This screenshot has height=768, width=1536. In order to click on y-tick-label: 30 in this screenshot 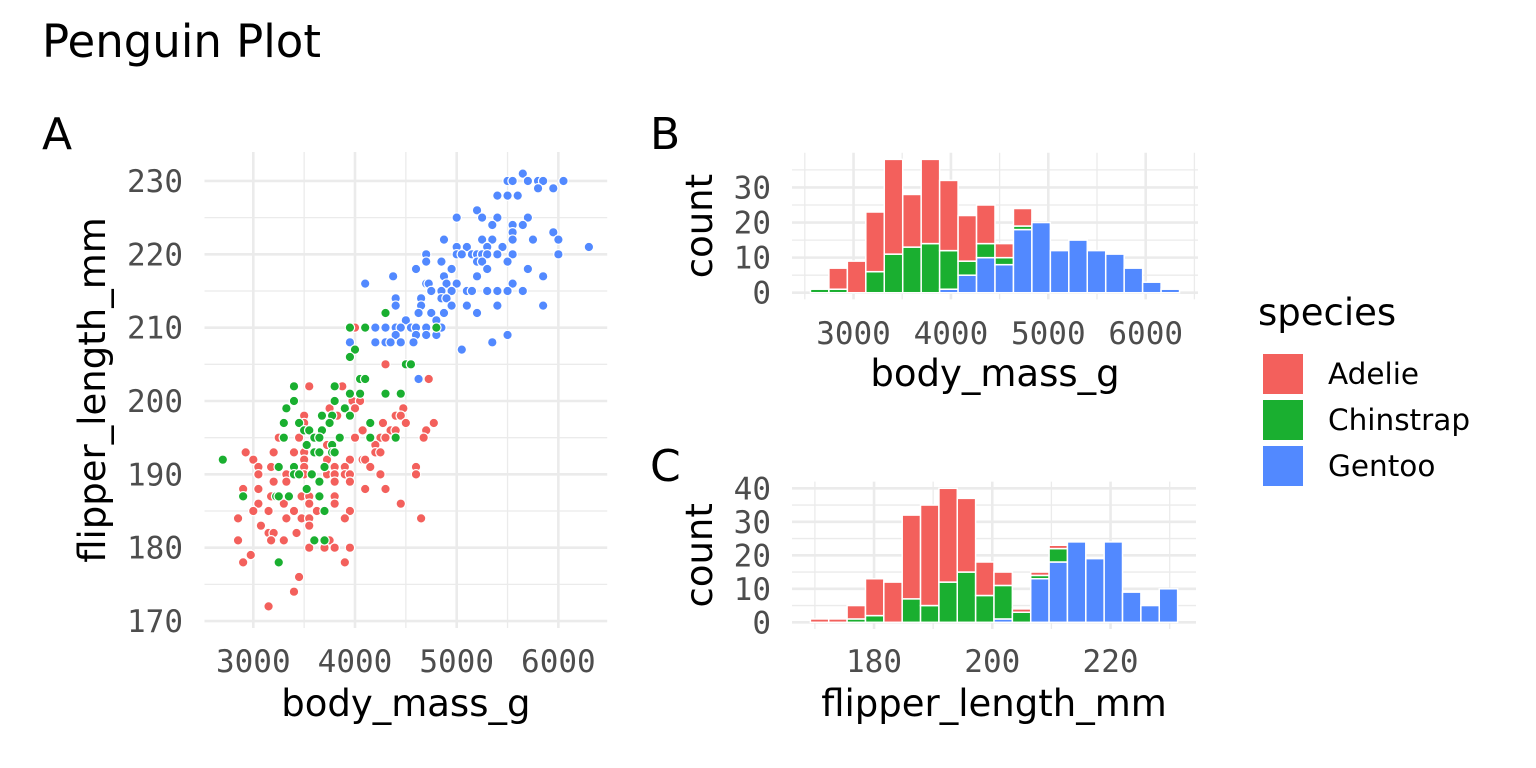, I will do `click(752, 523)`.